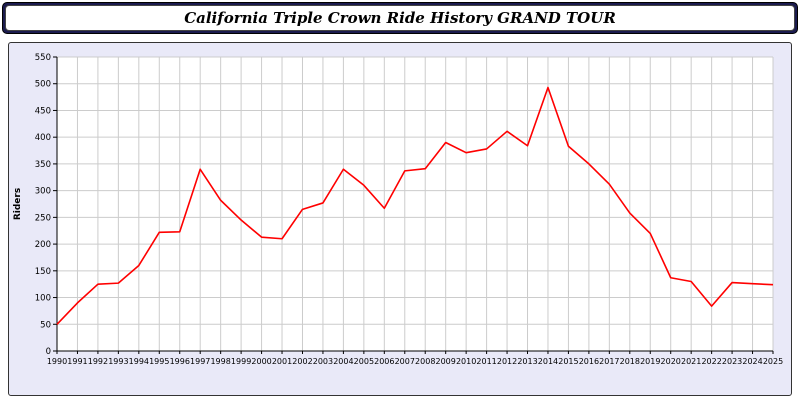 Image resolution: width=800 pixels, height=400 pixels. Describe the element at coordinates (568, 361) in the screenshot. I see `x-tick-label: 2015` at that location.